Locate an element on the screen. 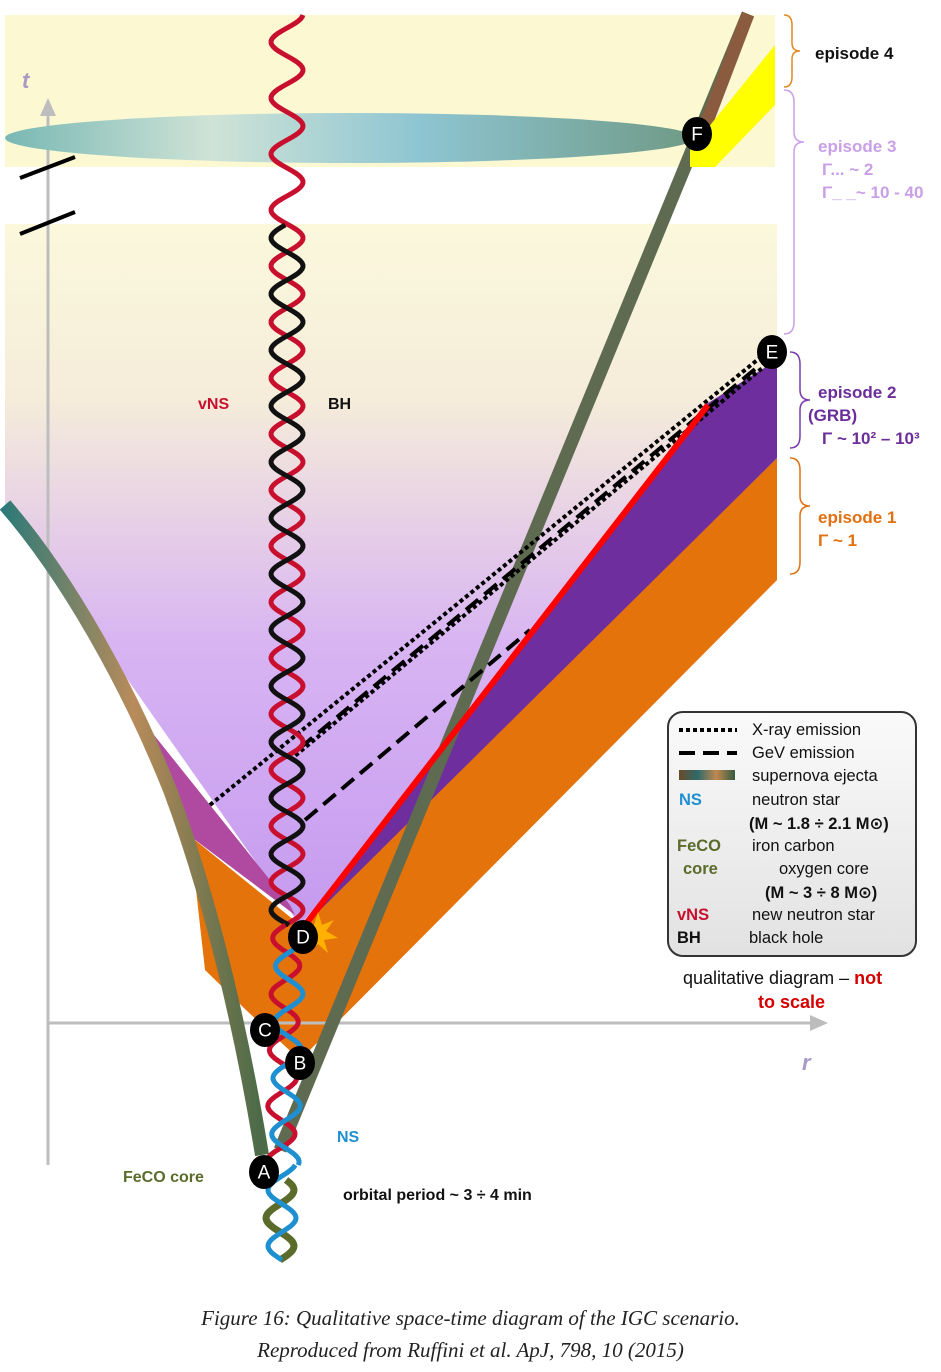 The image size is (941, 1372). brace-episode2 is located at coordinates (800, 400).